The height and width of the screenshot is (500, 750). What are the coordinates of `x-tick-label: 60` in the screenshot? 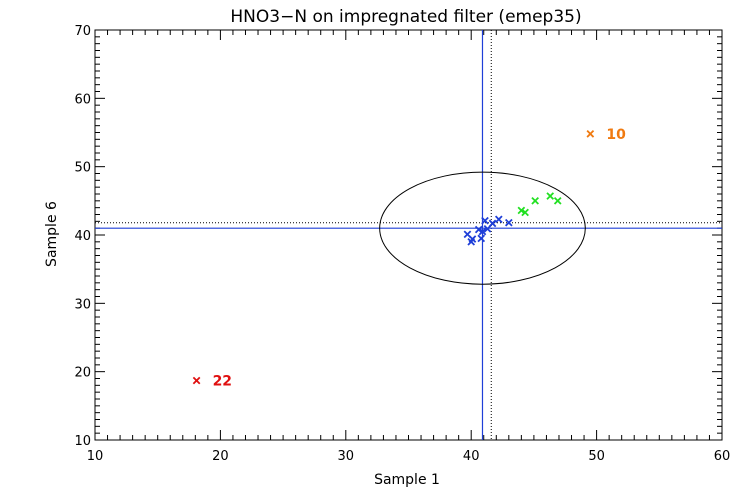 It's located at (722, 456).